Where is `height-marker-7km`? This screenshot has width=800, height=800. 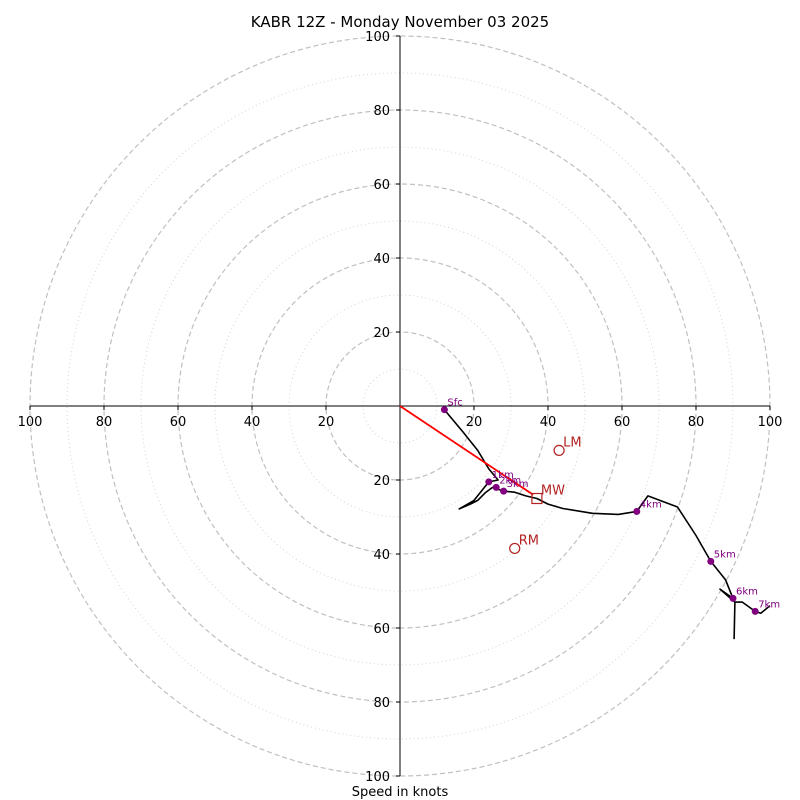
height-marker-7km is located at coordinates (755, 611).